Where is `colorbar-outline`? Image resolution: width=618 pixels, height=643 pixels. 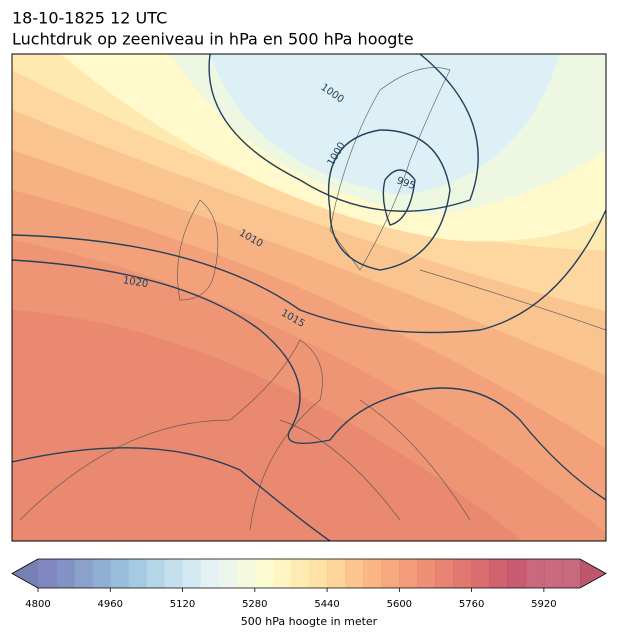 colorbar-outline is located at coordinates (309, 573).